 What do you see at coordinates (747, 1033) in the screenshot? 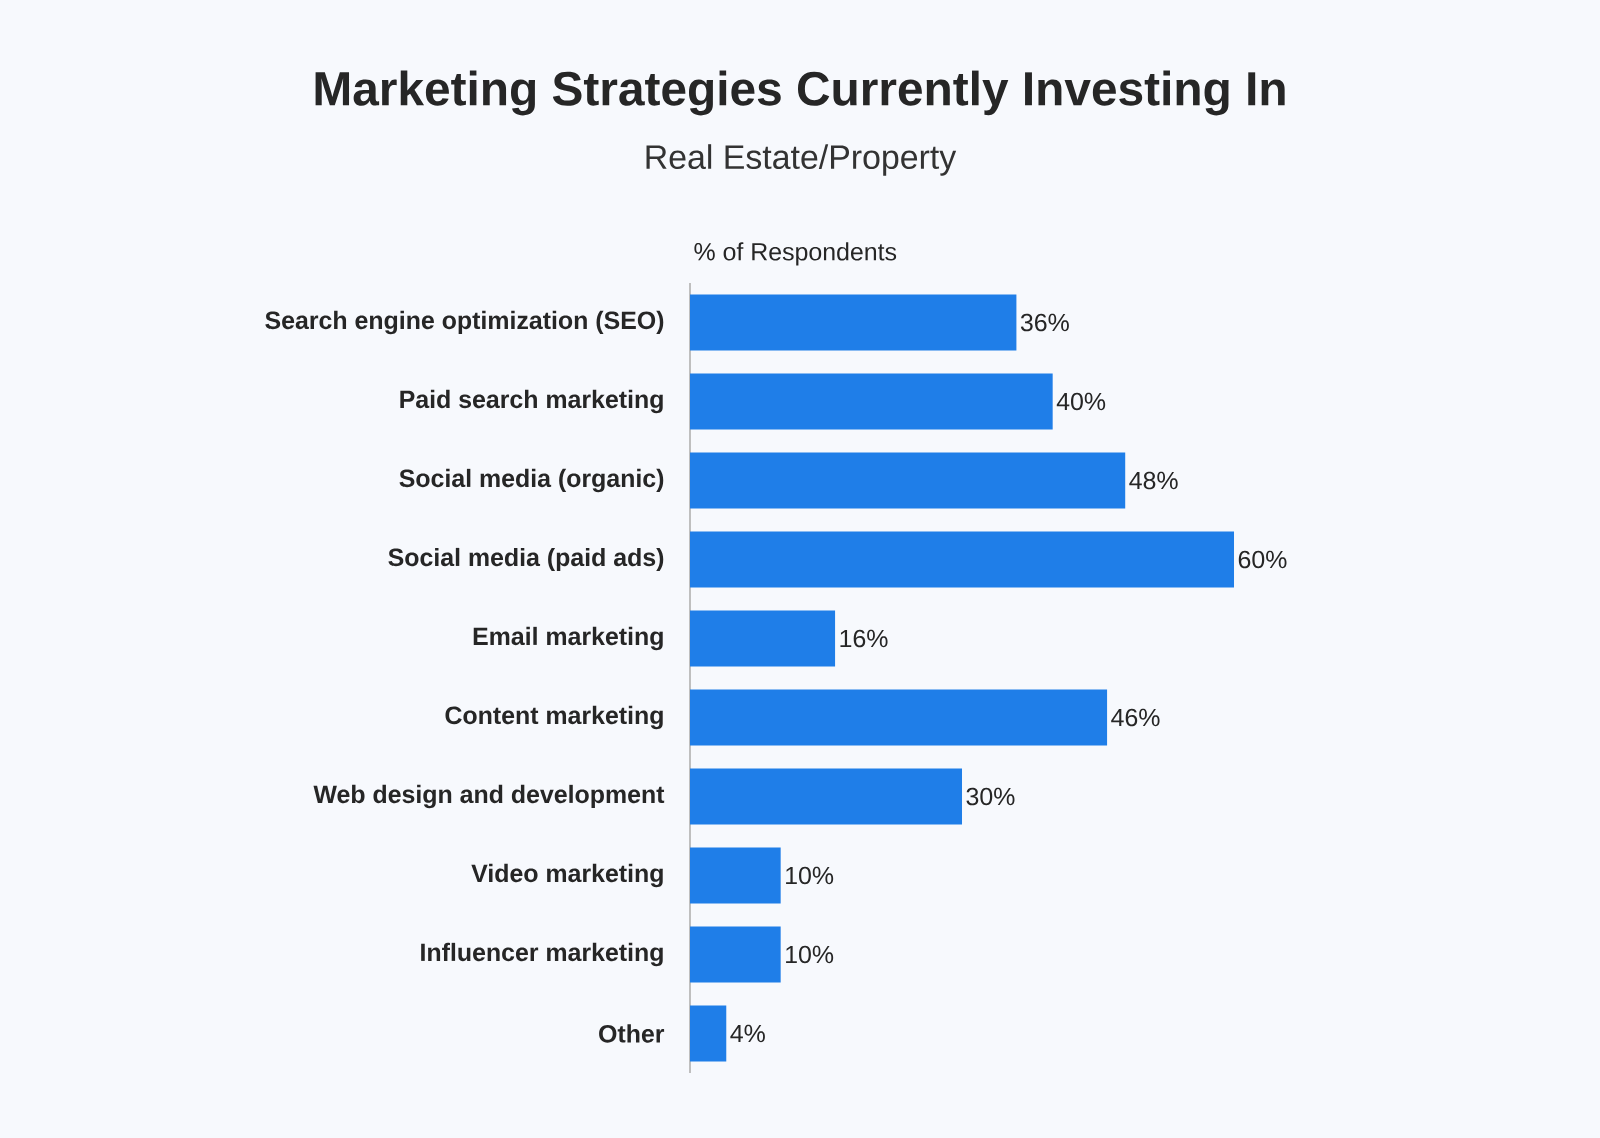
I see `data-label: 4%` at bounding box center [747, 1033].